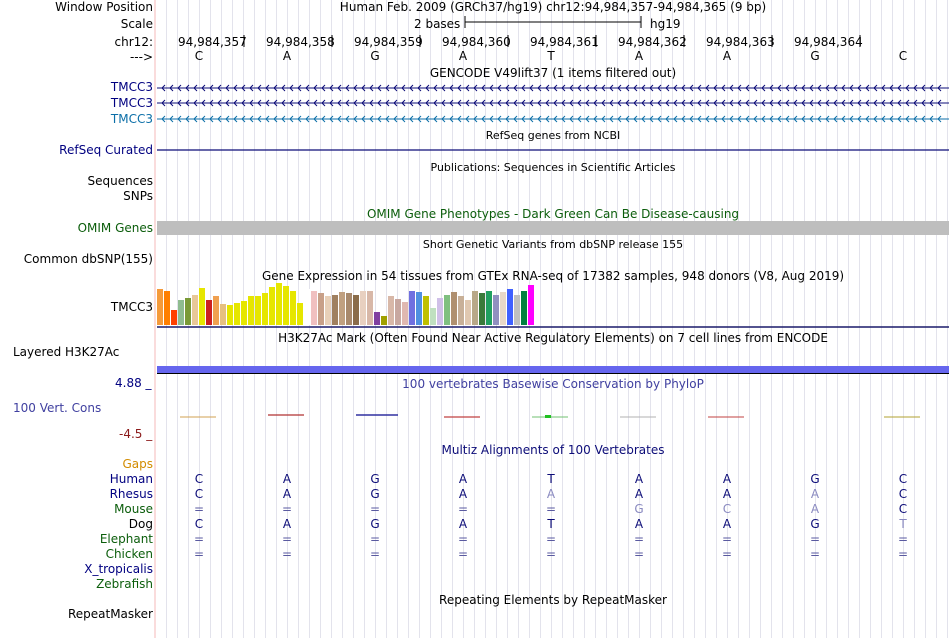 The height and width of the screenshot is (638, 950). I want to click on refseq-label: RefSeq Curated, so click(106, 150).